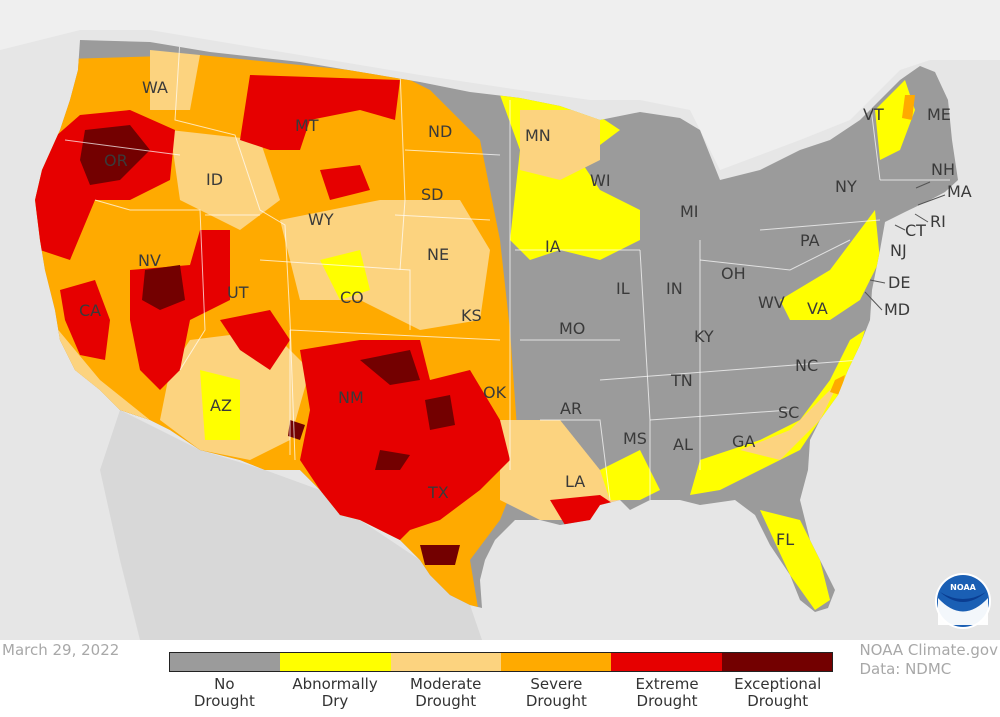  I want to click on noaa-logo-text: NOAA, so click(963, 587).